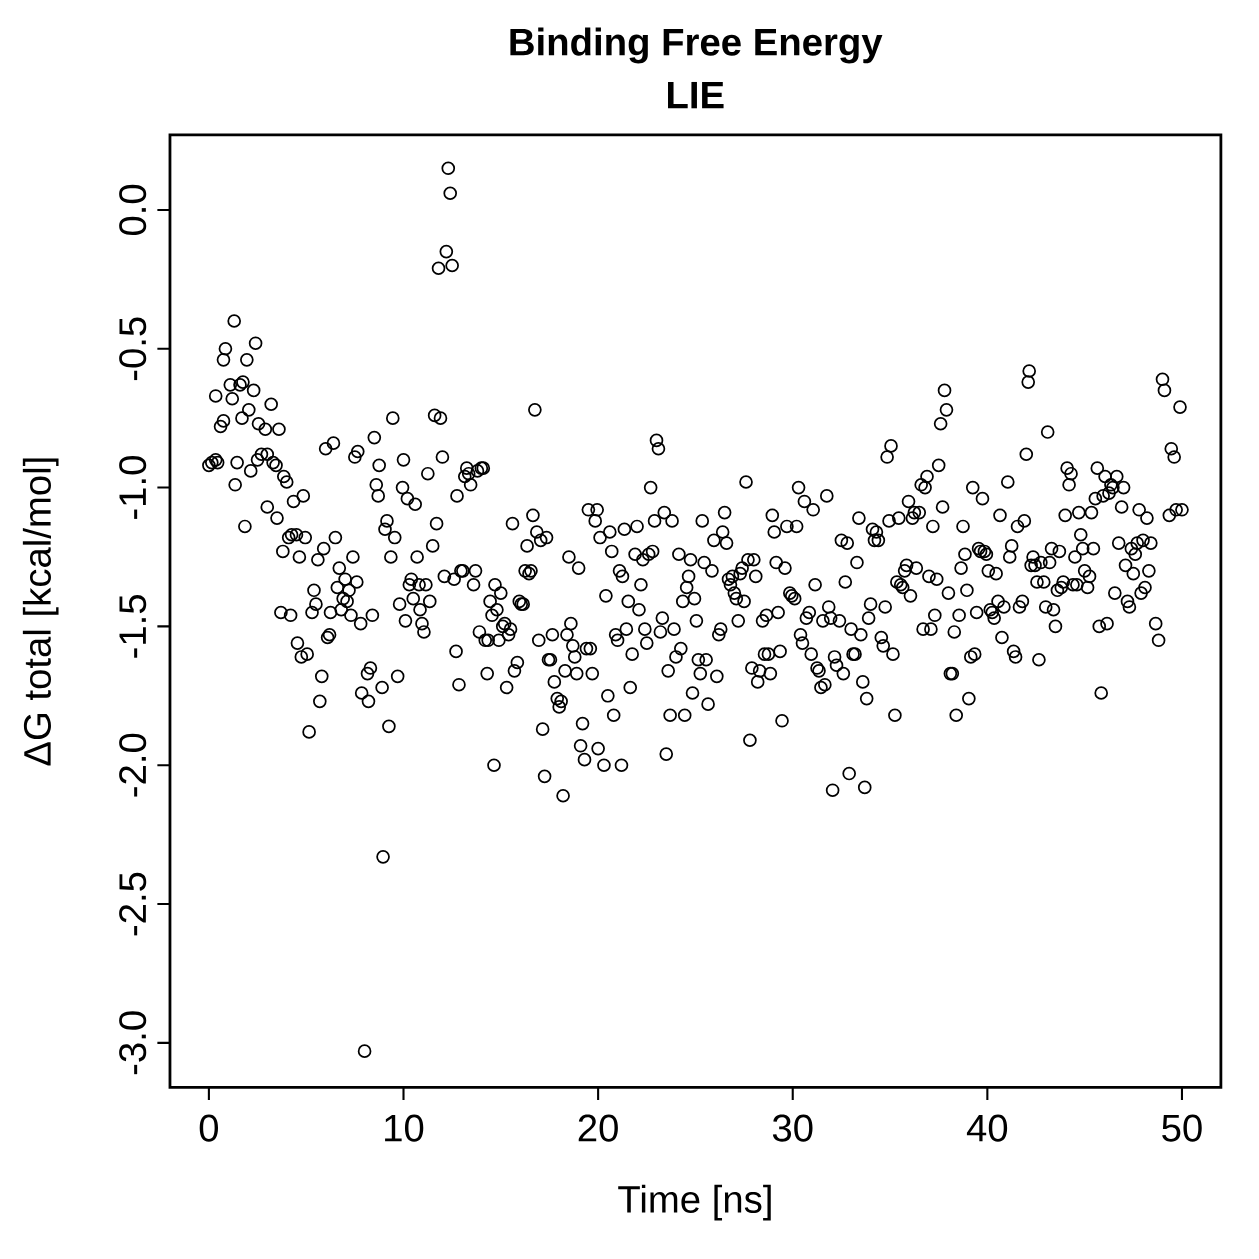  What do you see at coordinates (133, 626) in the screenshot?
I see `y-tick-label: -1.5` at bounding box center [133, 626].